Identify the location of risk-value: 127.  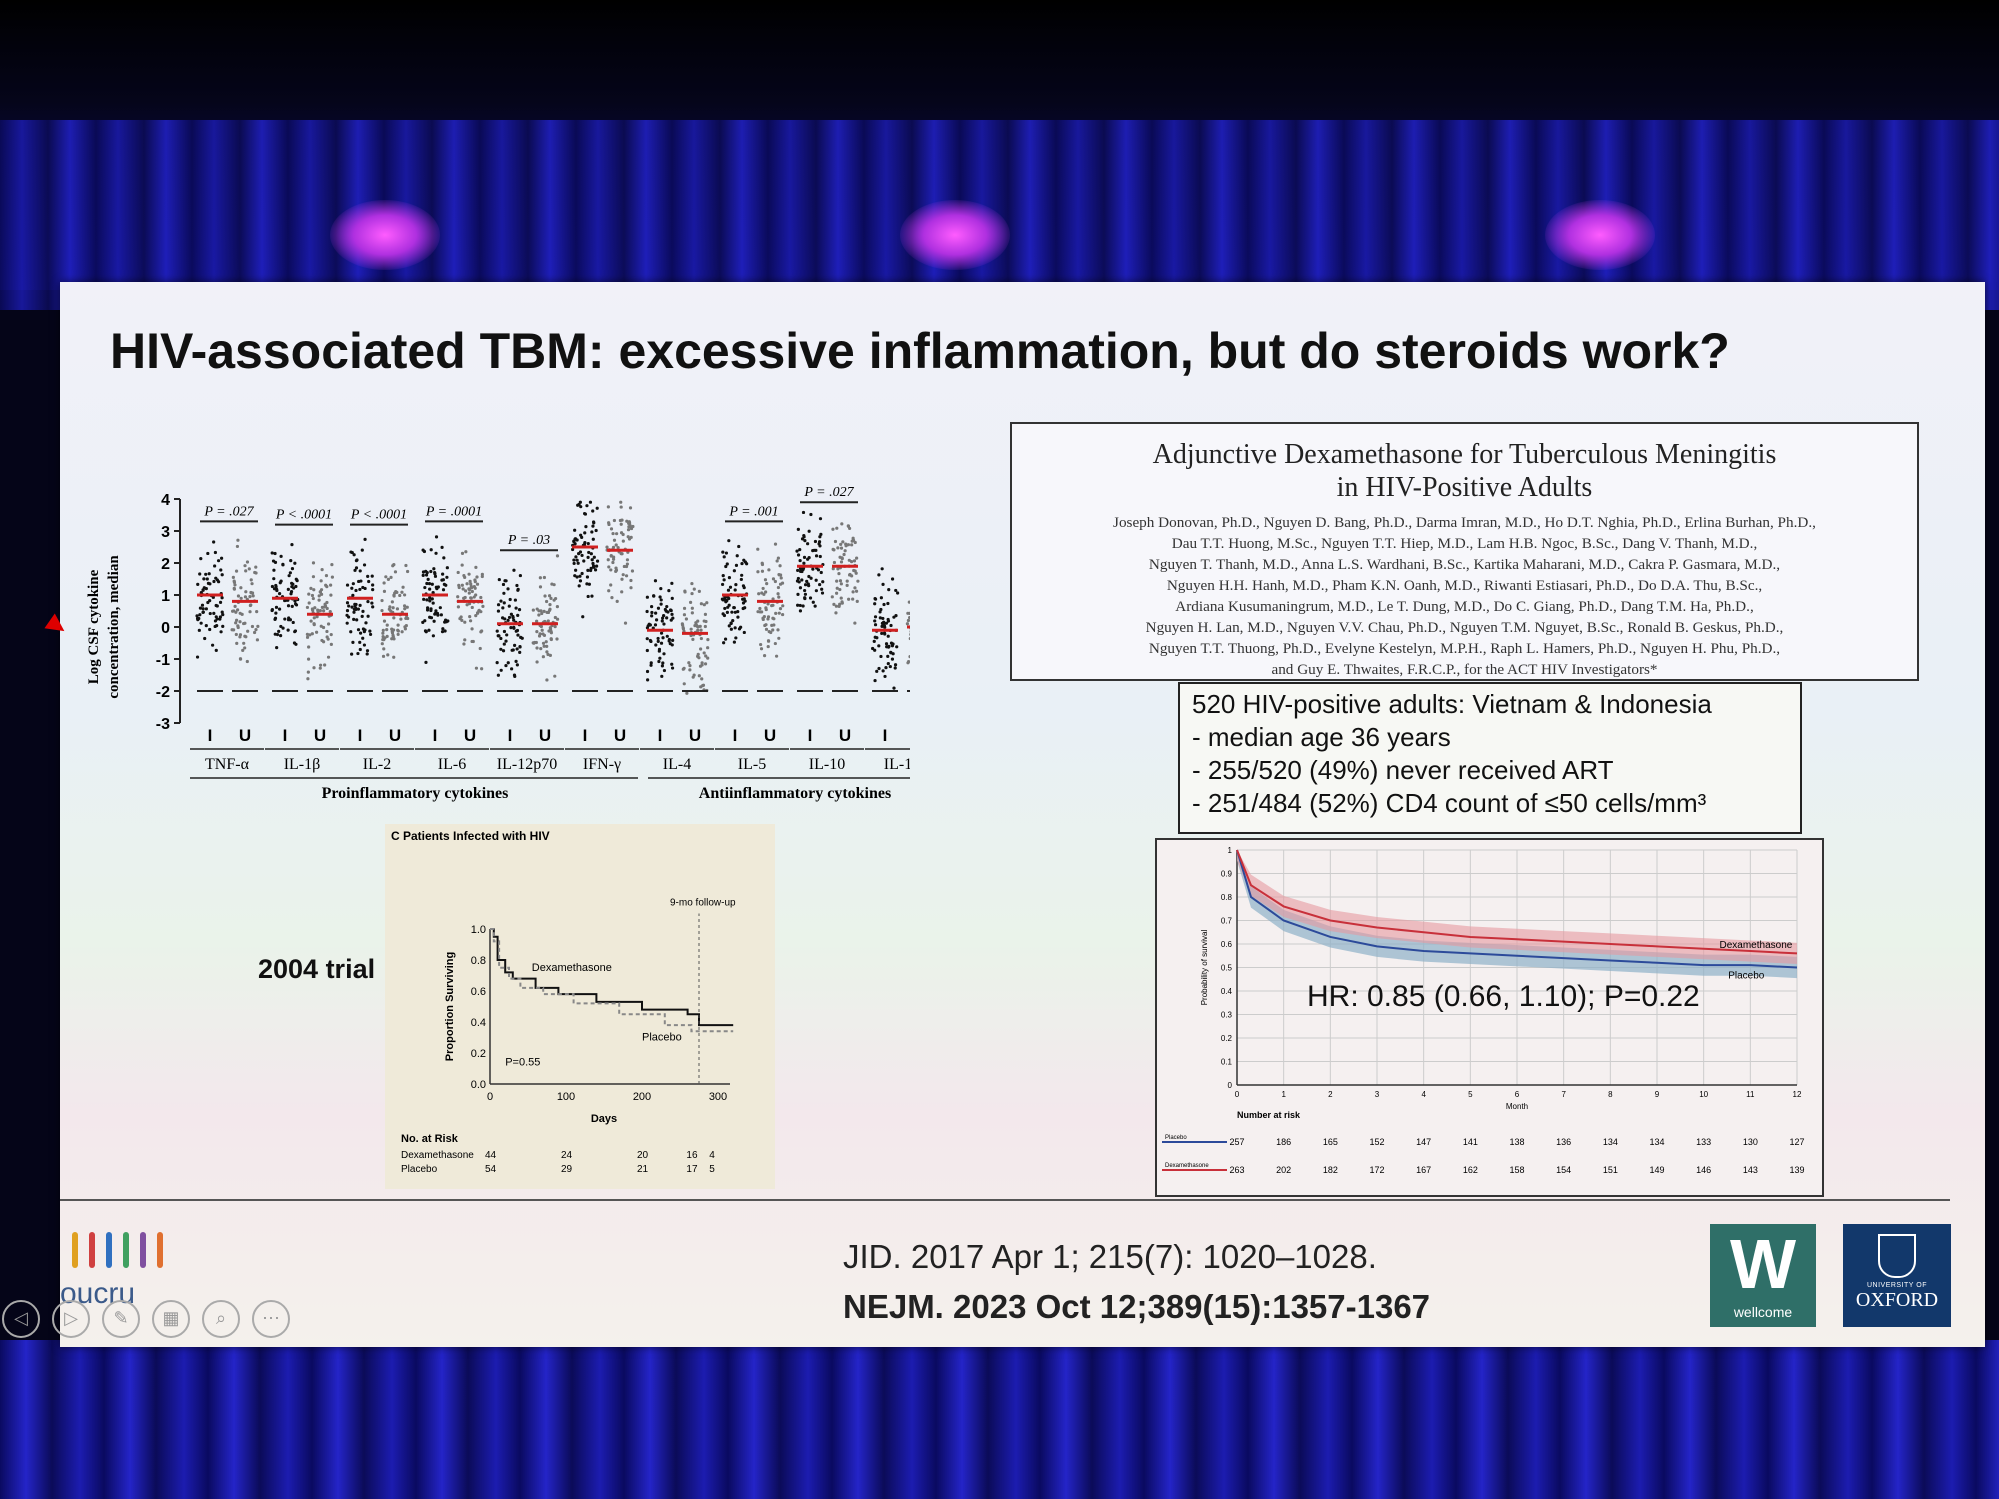
(1796, 1142).